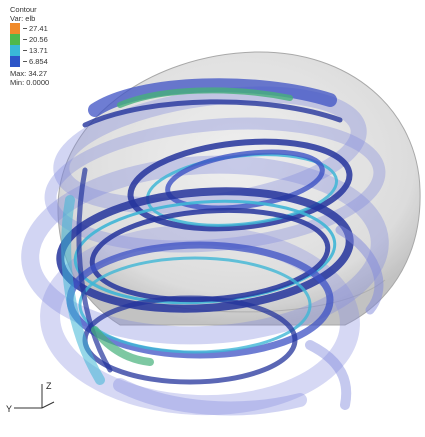 The height and width of the screenshot is (437, 425). What do you see at coordinates (38, 28) in the screenshot?
I see `legend-level-label: 27.41` at bounding box center [38, 28].